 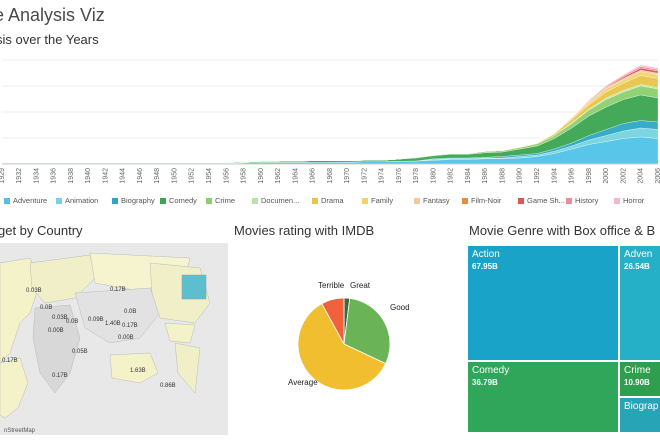 What do you see at coordinates (96, 320) in the screenshot?
I see `map-value-label: 0.09B` at bounding box center [96, 320].